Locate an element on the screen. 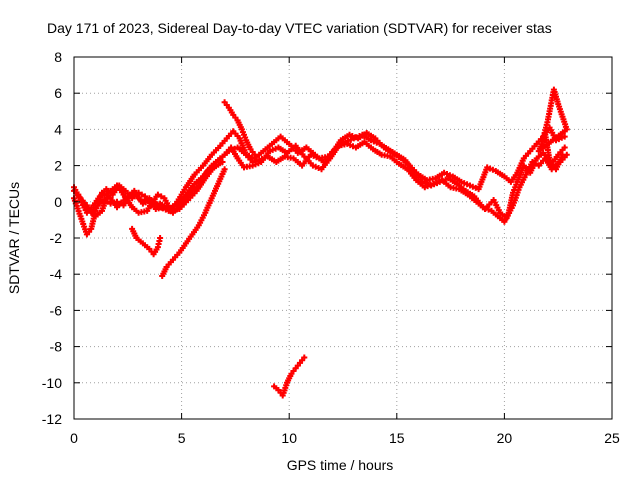  y-tick-label: -6 is located at coordinates (56, 310).